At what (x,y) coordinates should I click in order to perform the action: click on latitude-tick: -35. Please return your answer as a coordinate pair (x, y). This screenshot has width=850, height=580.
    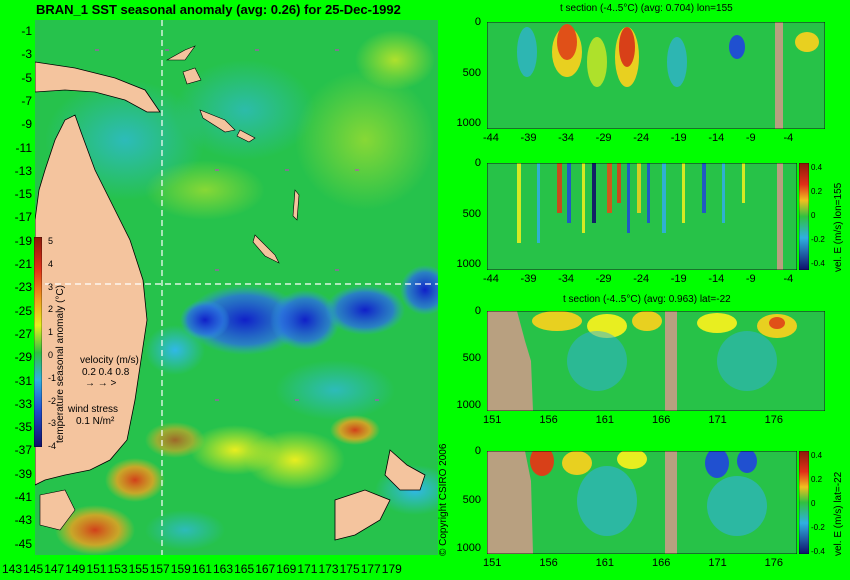
    Looking at the image, I should click on (23, 427).